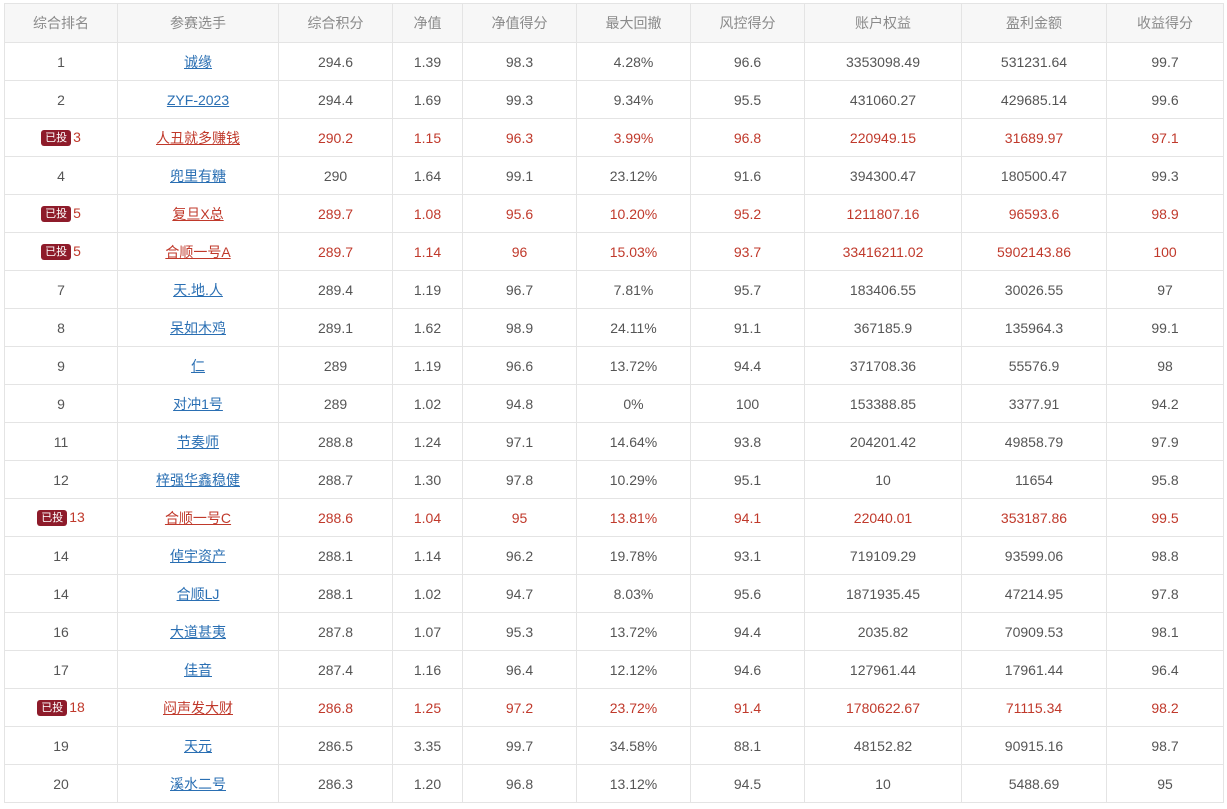  I want to click on equity-cell: 33416211.02, so click(883, 251).